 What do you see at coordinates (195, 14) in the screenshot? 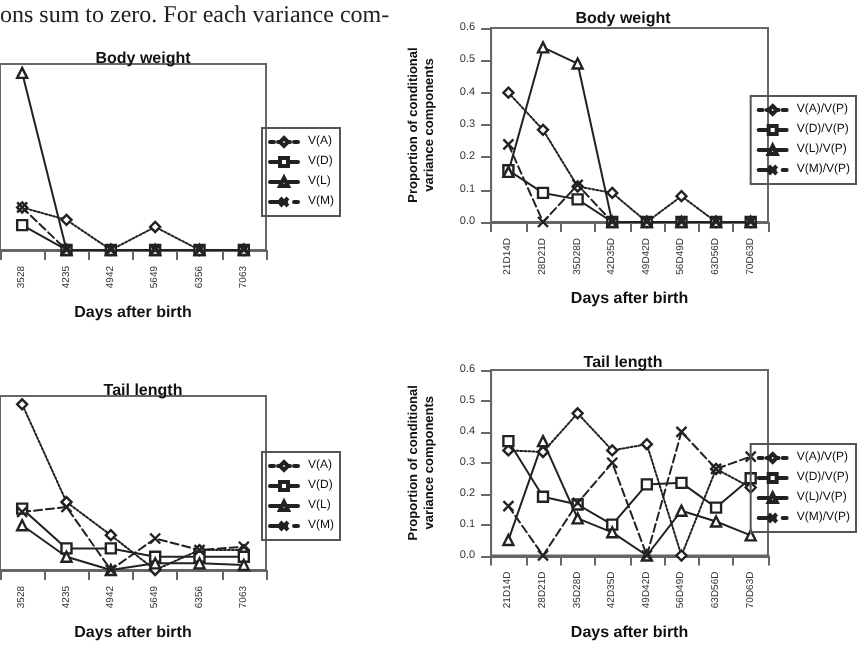
I see `text: ons sum to zero. For each variance com-` at bounding box center [195, 14].